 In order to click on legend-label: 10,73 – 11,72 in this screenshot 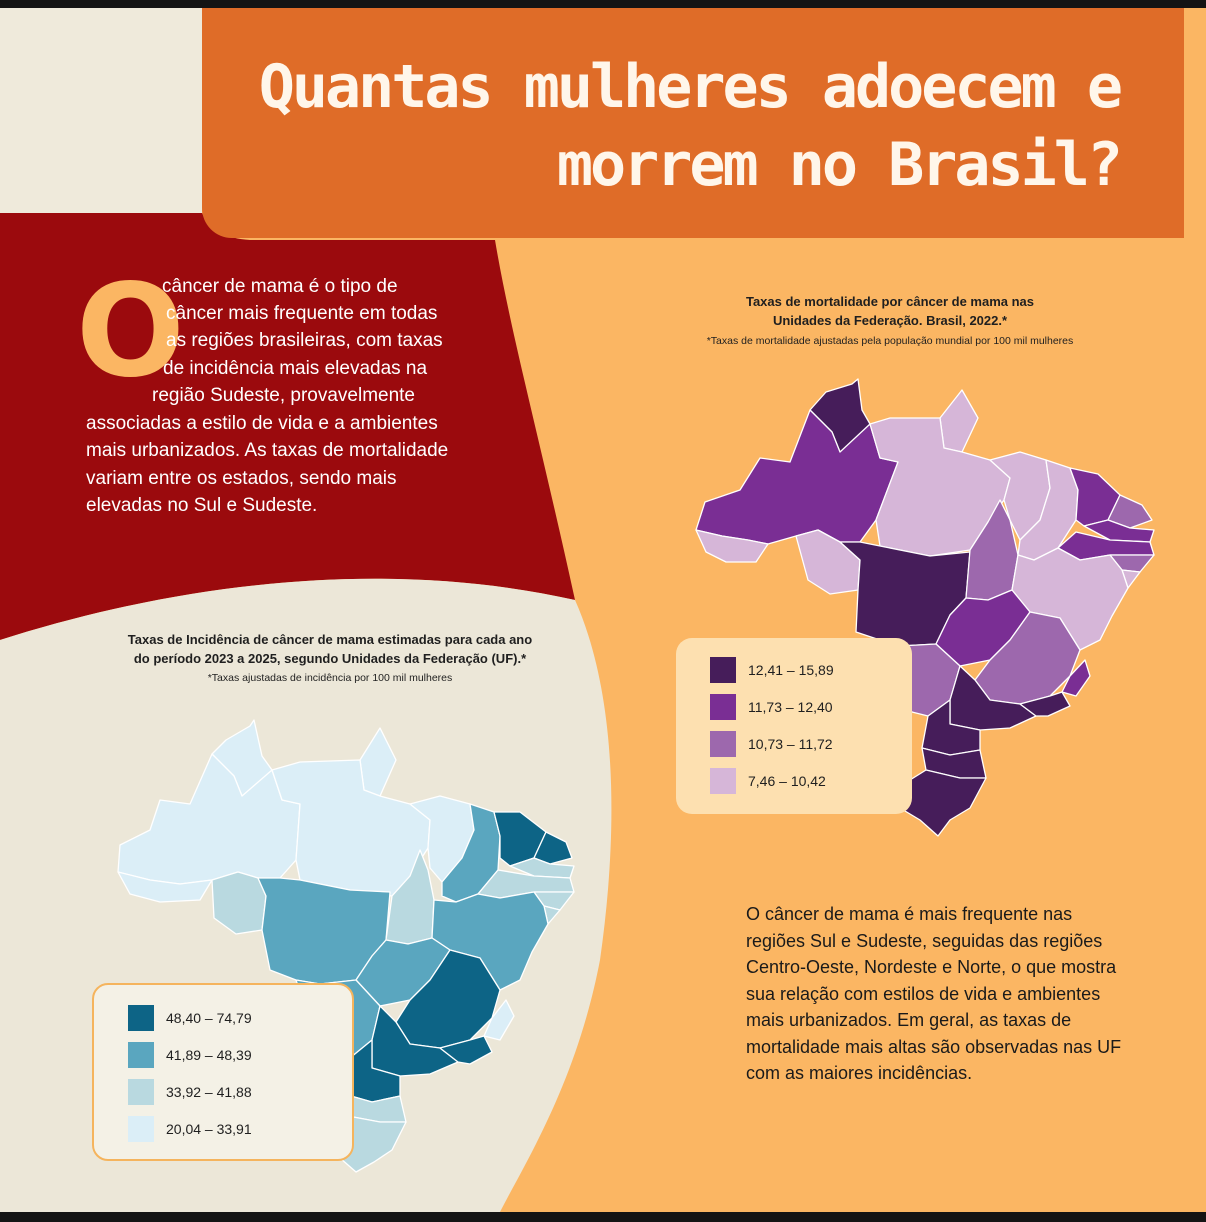, I will do `click(790, 744)`.